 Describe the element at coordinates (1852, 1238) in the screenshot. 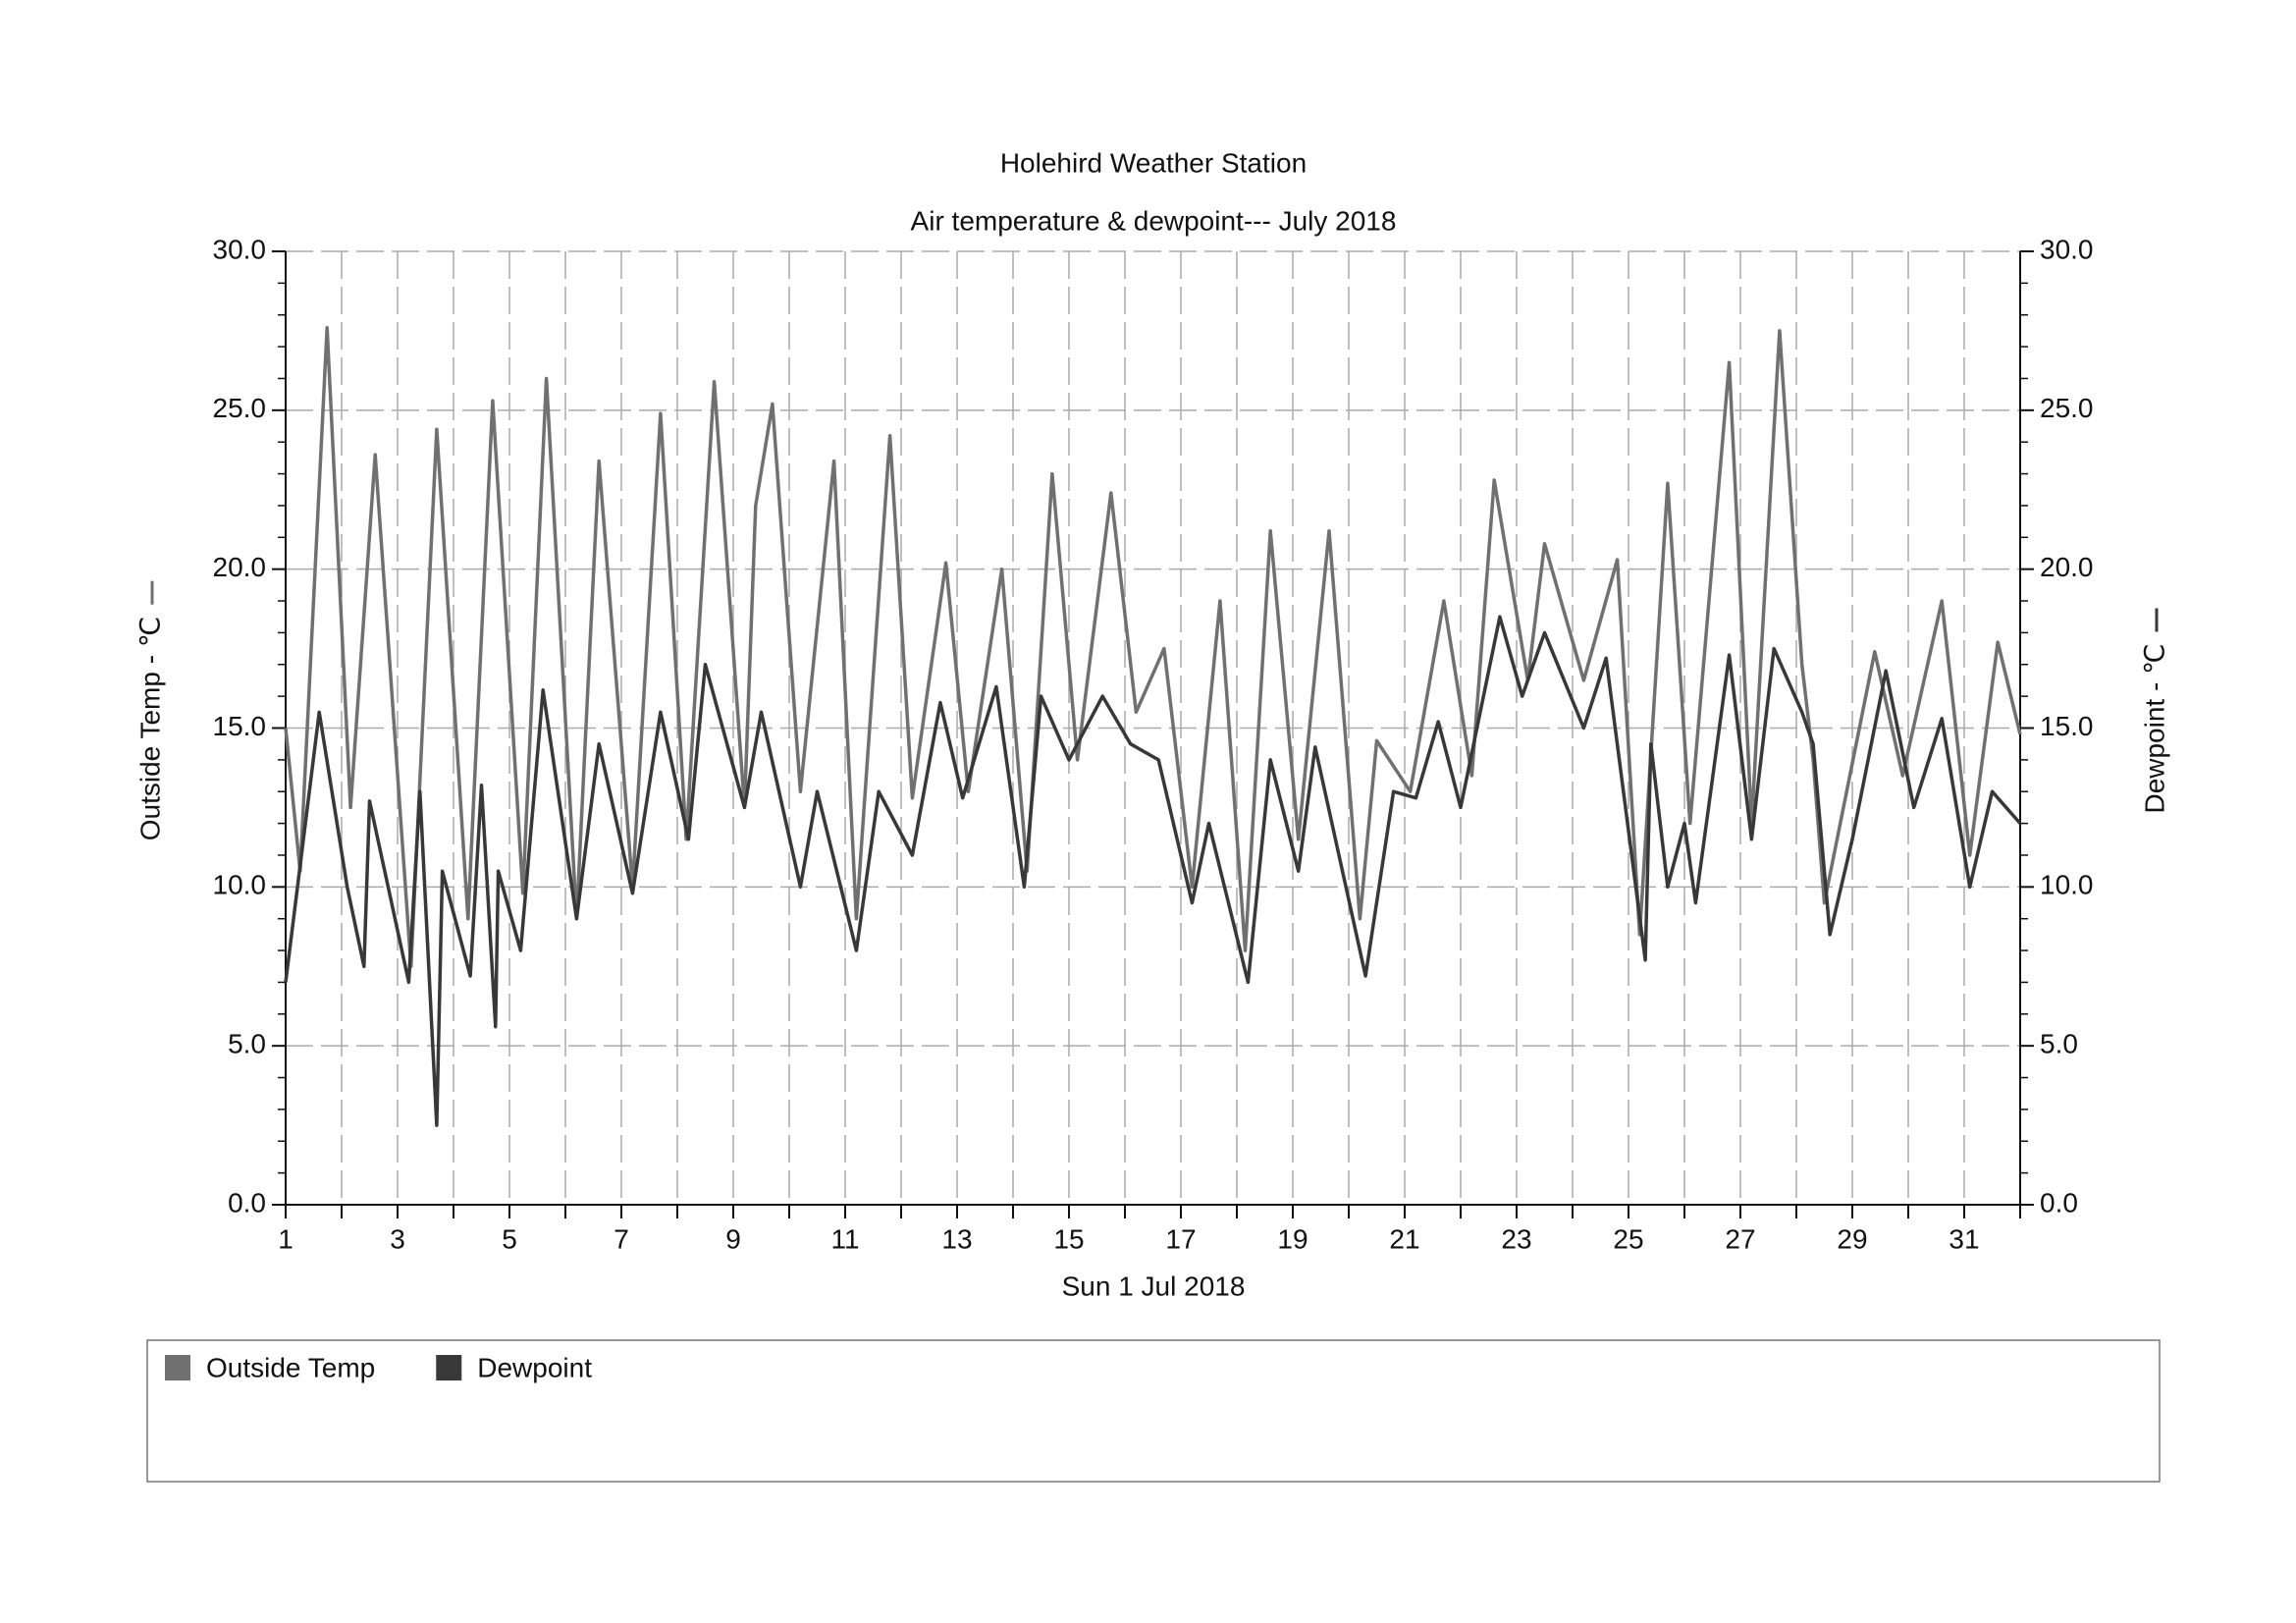

I see `x-tick-label: 29` at that location.